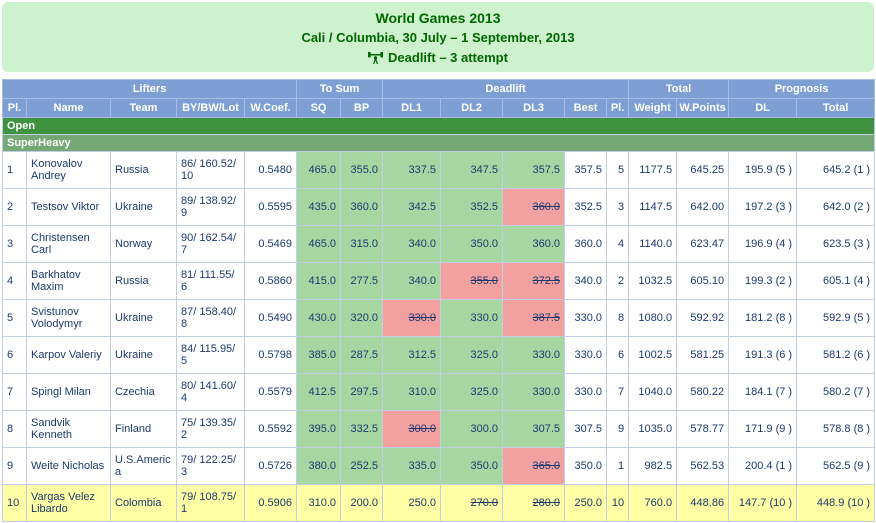  Describe the element at coordinates (362, 355) in the screenshot. I see `bp-cell: 287.5` at that location.